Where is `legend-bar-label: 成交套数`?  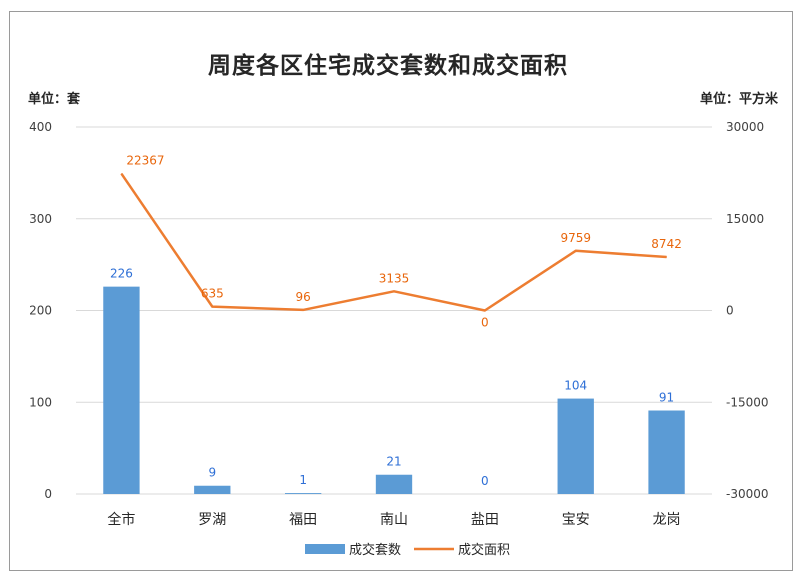 legend-bar-label: 成交套数 is located at coordinates (375, 550).